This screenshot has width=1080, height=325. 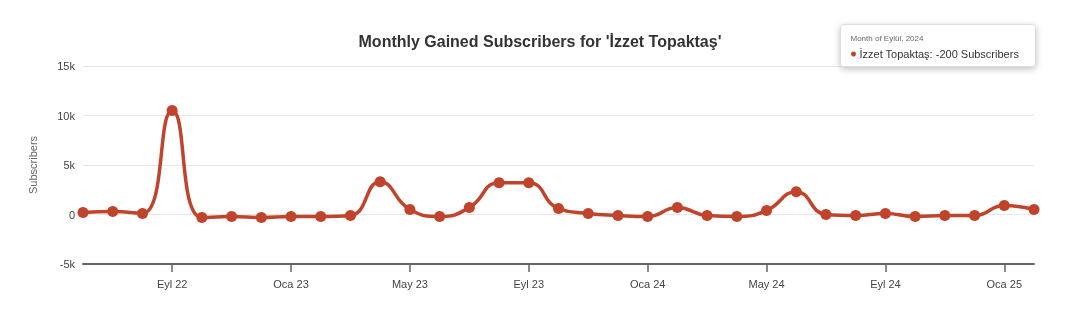 What do you see at coordinates (885, 283) in the screenshot?
I see `x-tick-label: Eyl 24` at bounding box center [885, 283].